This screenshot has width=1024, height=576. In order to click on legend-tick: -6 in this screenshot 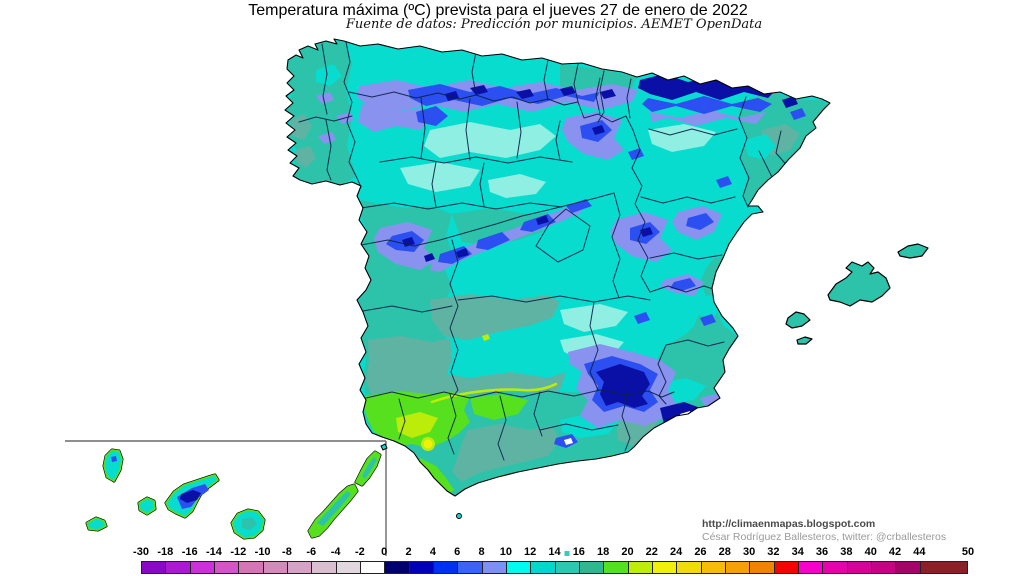, I will do `click(311, 552)`.